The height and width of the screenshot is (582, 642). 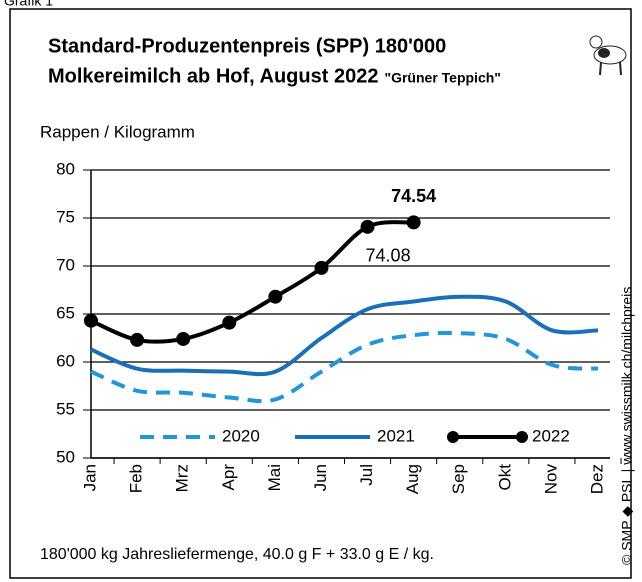 I want to click on legend-label: 2022, so click(x=551, y=435).